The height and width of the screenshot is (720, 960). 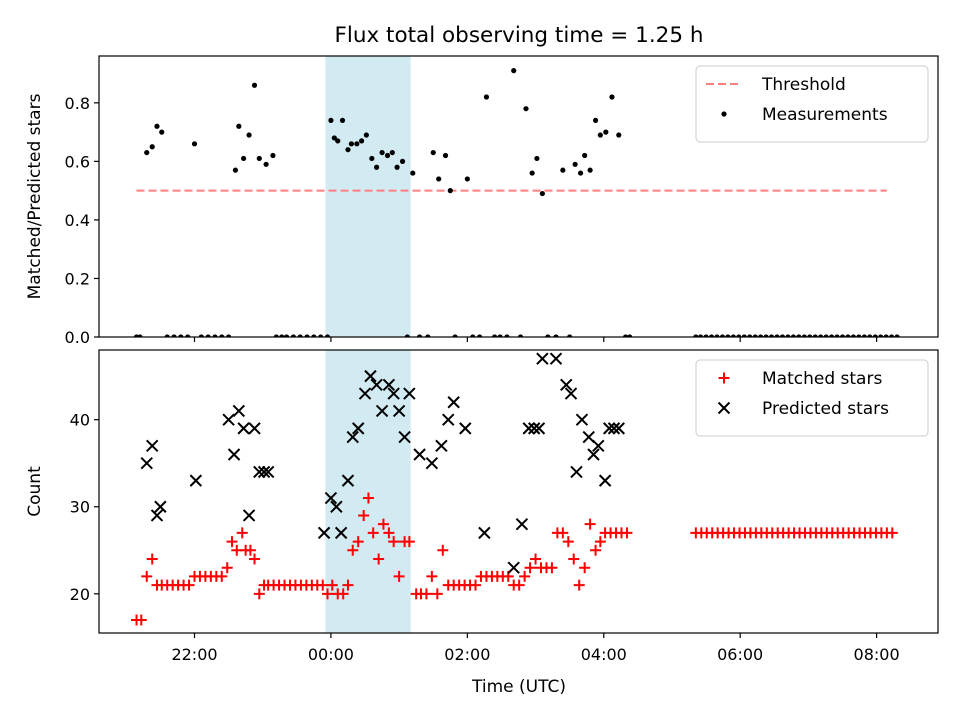 I want to click on y-tick-label: 20, so click(x=80, y=594).